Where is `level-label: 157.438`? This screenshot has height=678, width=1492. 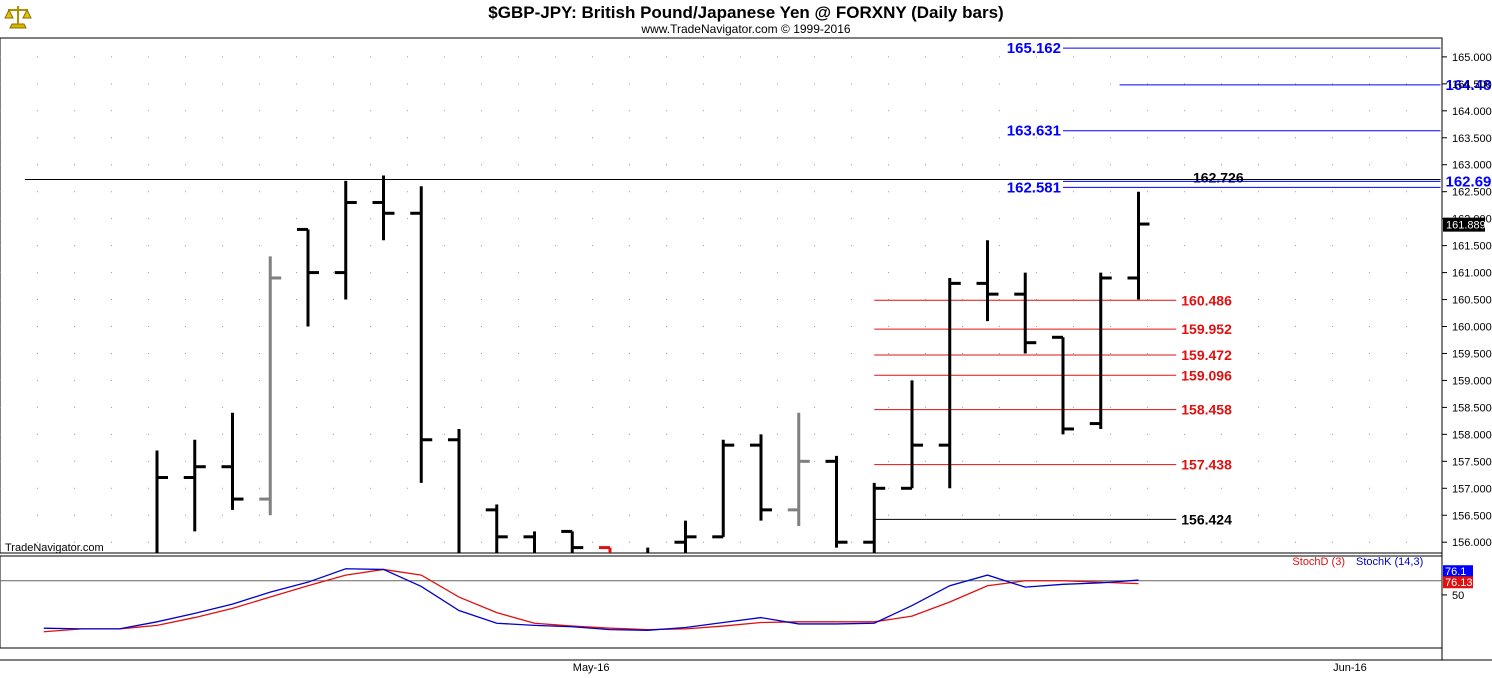
level-label: 157.438 is located at coordinates (1206, 465).